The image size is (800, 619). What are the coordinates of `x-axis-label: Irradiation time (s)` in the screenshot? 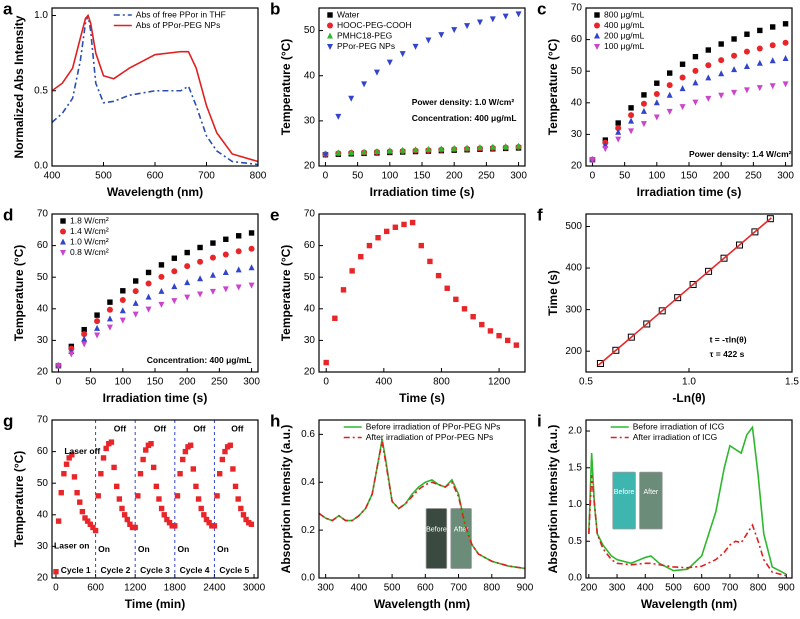 It's located at (422, 192).